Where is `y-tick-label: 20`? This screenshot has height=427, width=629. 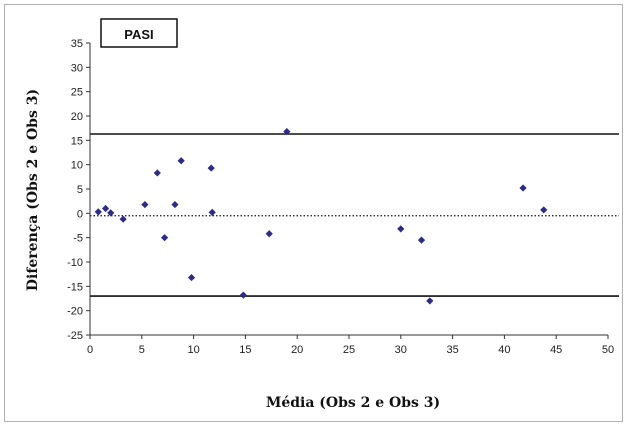
y-tick-label: 20 is located at coordinates (77, 117).